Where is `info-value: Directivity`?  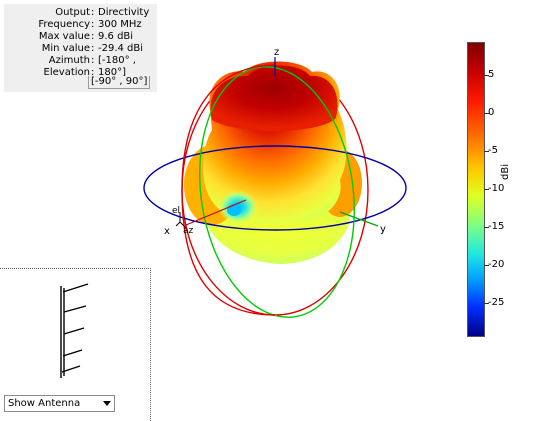
info-value: Directivity is located at coordinates (124, 12).